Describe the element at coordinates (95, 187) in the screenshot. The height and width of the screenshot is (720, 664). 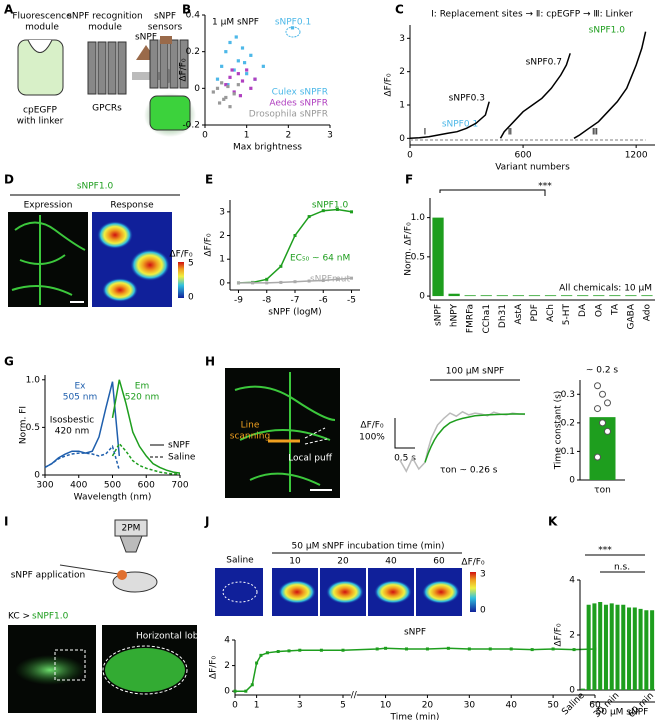
I see `title: sNPF1.0` at that location.